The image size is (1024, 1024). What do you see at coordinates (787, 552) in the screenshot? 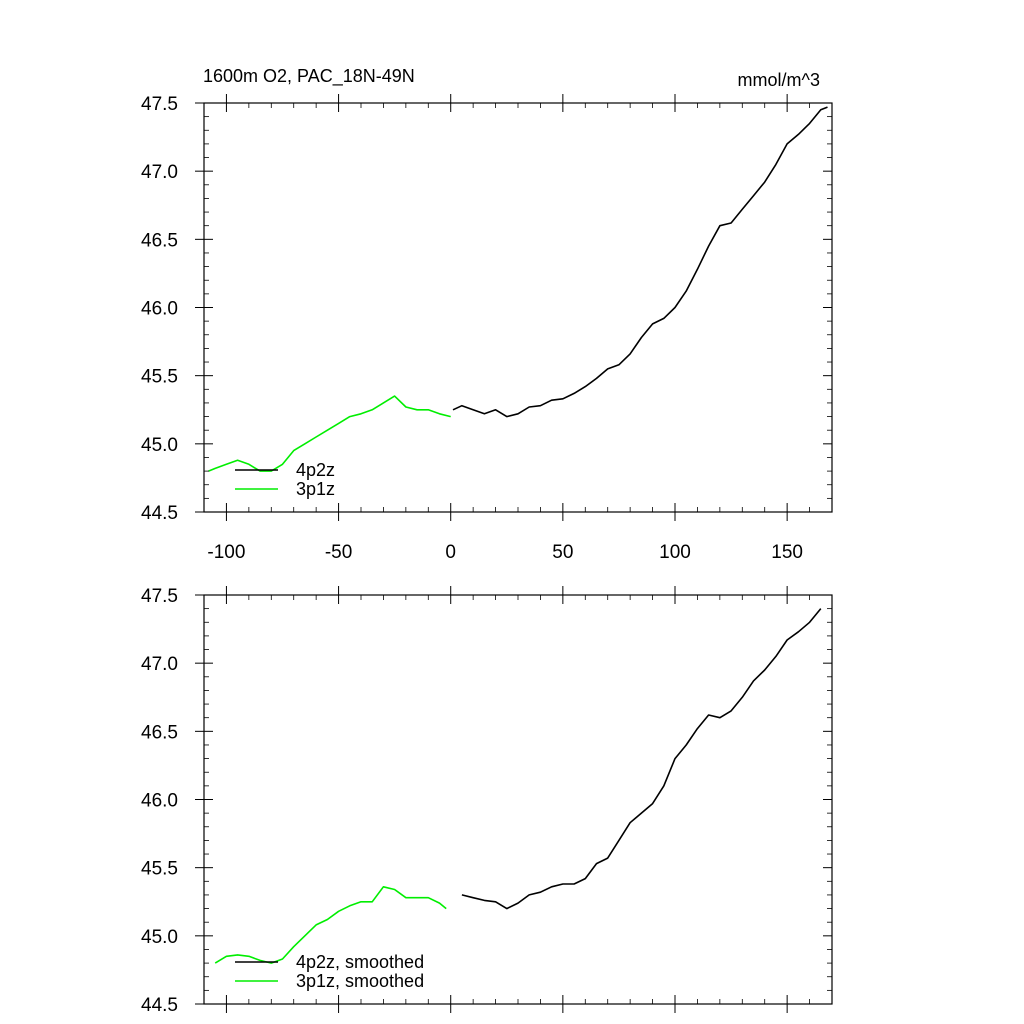
I see `x-tick-label: 150` at bounding box center [787, 552].